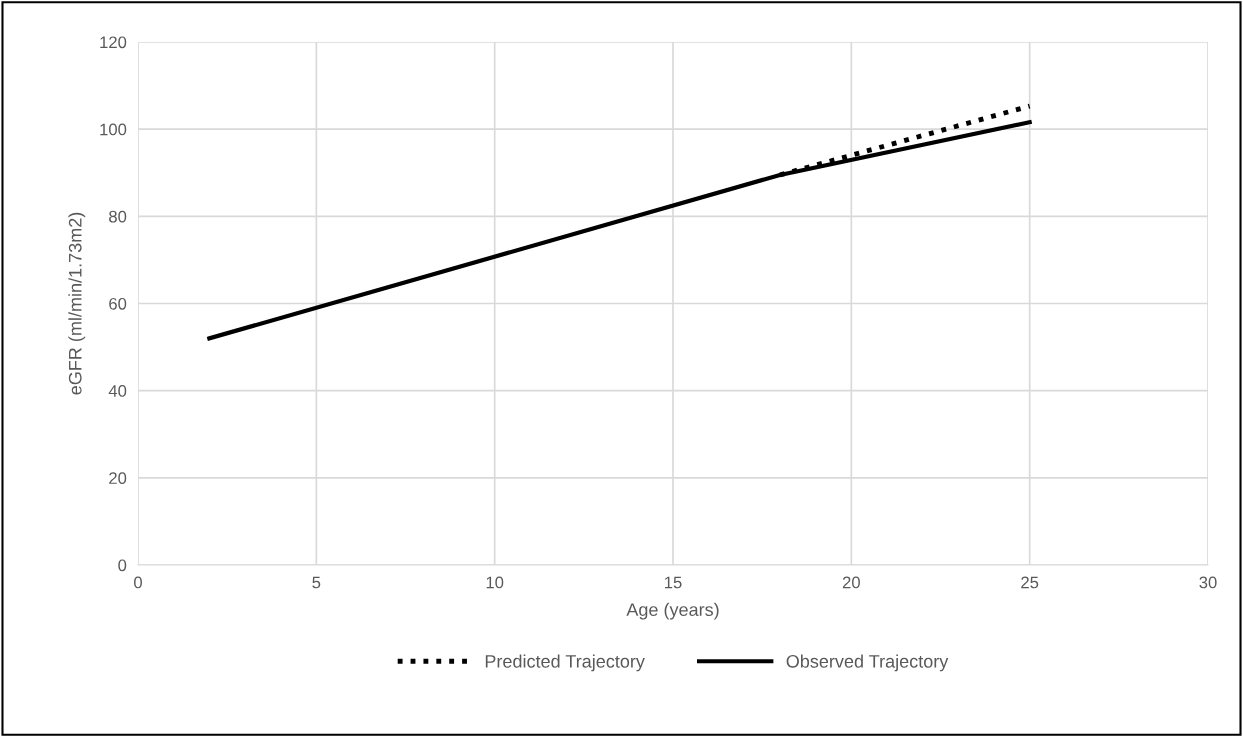 This screenshot has width=1243, height=737. I want to click on y-tick-label: 0, so click(122, 565).